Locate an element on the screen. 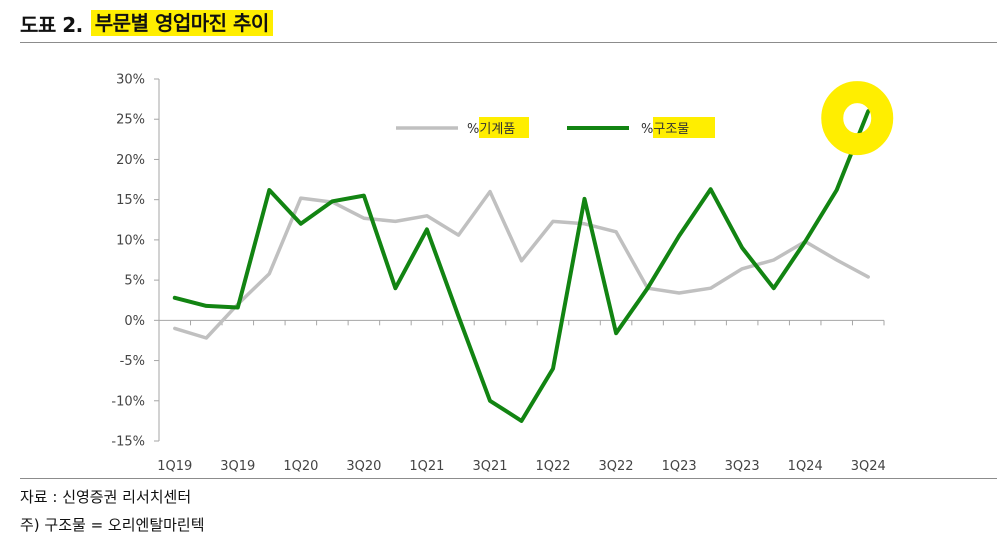  legend-label-2: %구조물 is located at coordinates (665, 129).